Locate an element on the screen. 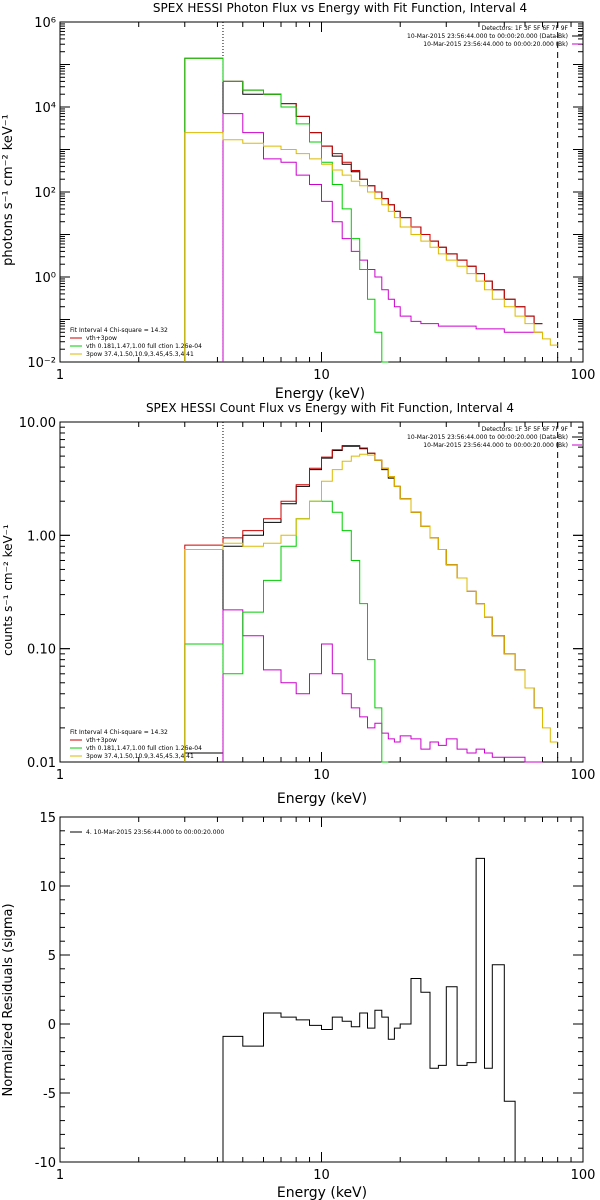 The image size is (600, 1200). panel3-xtick-label-100: 100 is located at coordinates (583, 1175).